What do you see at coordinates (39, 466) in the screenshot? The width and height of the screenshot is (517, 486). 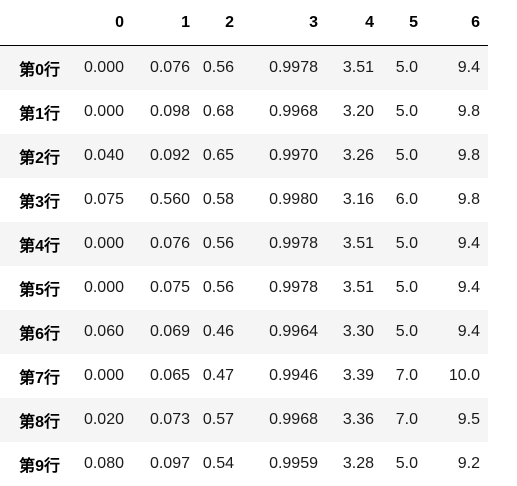 I see `row-index-label: 第9行` at bounding box center [39, 466].